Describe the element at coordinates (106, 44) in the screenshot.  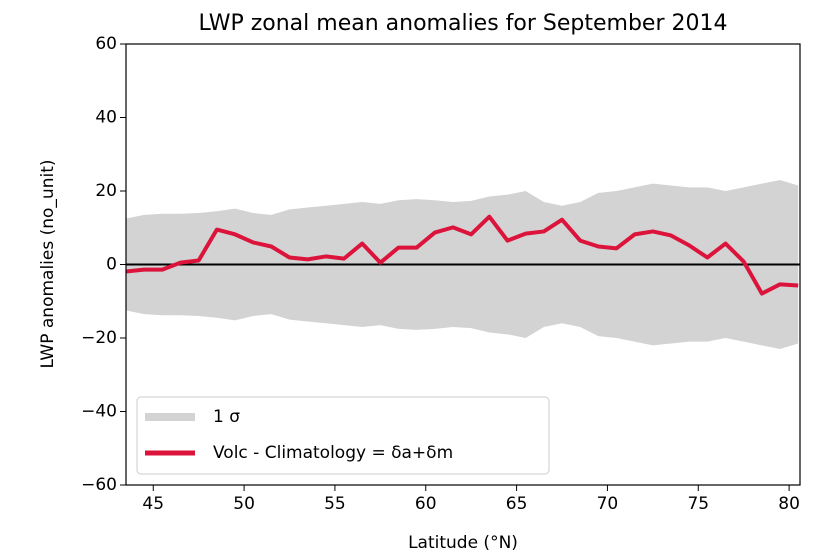
I see `y-tick-label: 60` at that location.